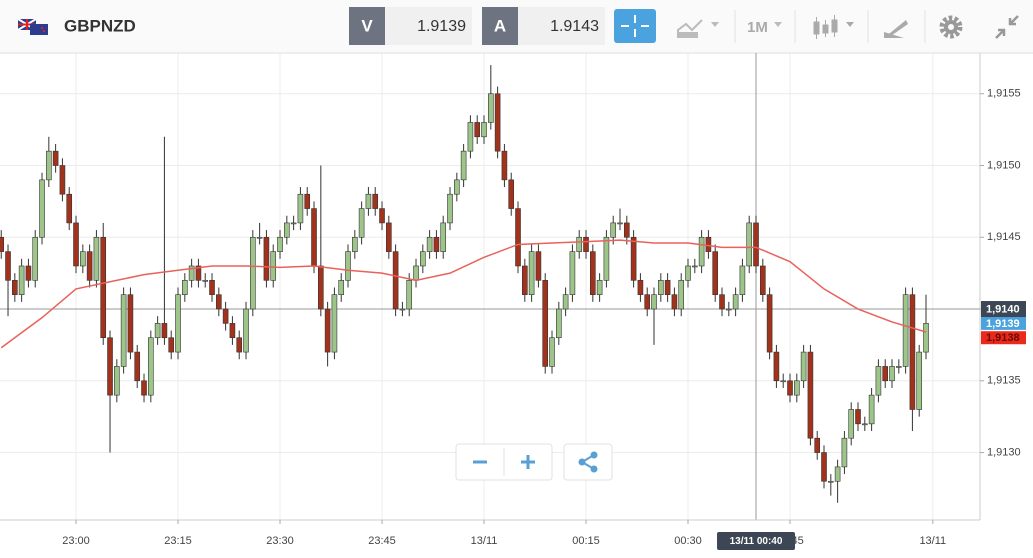 The width and height of the screenshot is (1033, 558). What do you see at coordinates (951, 27) in the screenshot?
I see `settings-button` at bounding box center [951, 27].